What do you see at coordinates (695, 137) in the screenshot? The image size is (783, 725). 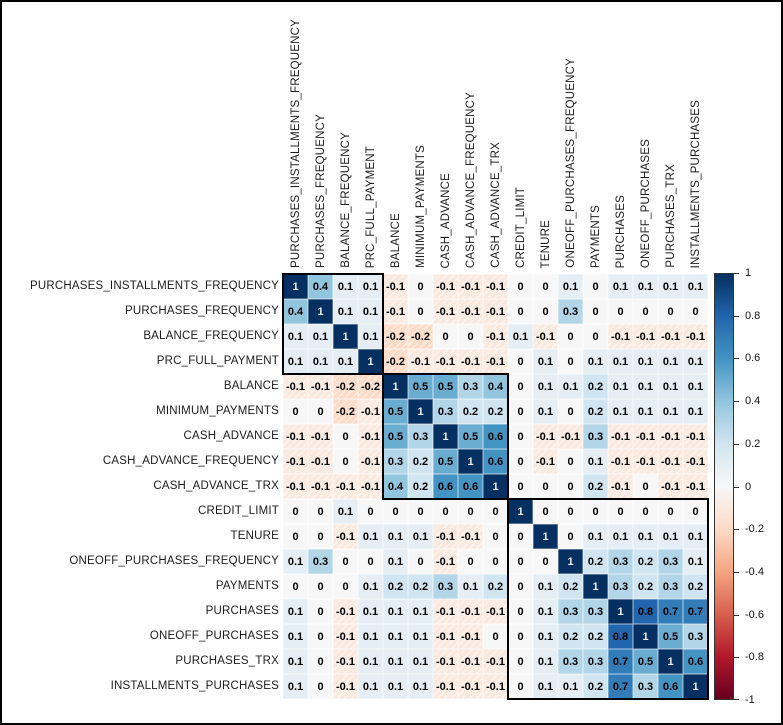 I see `col-label: INSTALLMENTS_PURCHASES` at bounding box center [695, 137].